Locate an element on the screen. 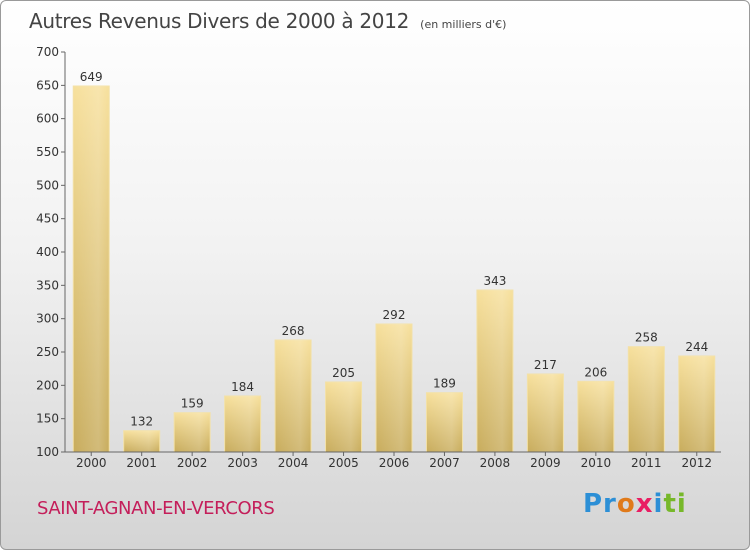 The image size is (750, 550). x-tick-label: 2004 is located at coordinates (293, 463).